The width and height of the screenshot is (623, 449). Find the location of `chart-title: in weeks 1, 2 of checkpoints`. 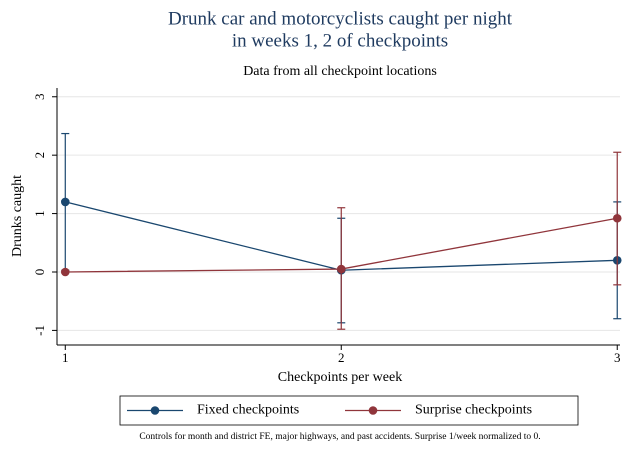

chart-title: in weeks 1, 2 of checkpoints is located at coordinates (340, 40).